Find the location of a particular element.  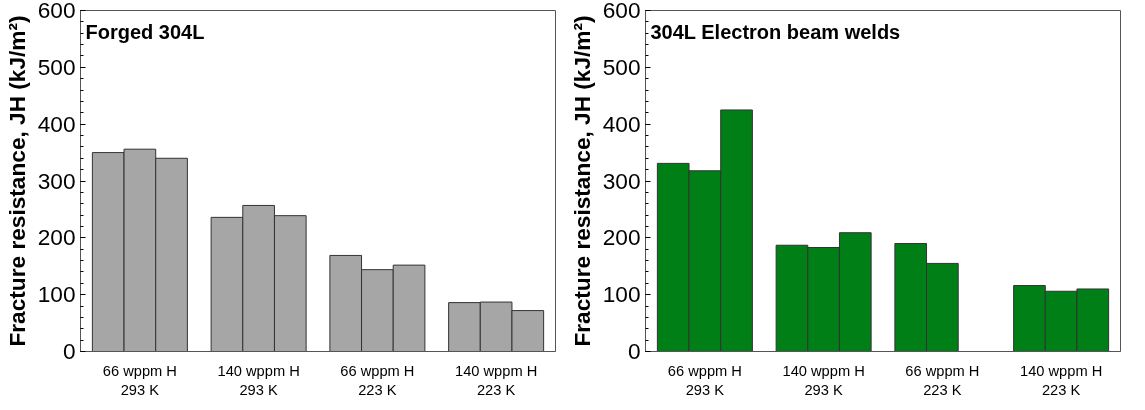

text: Forged 304L is located at coordinates (145, 31).